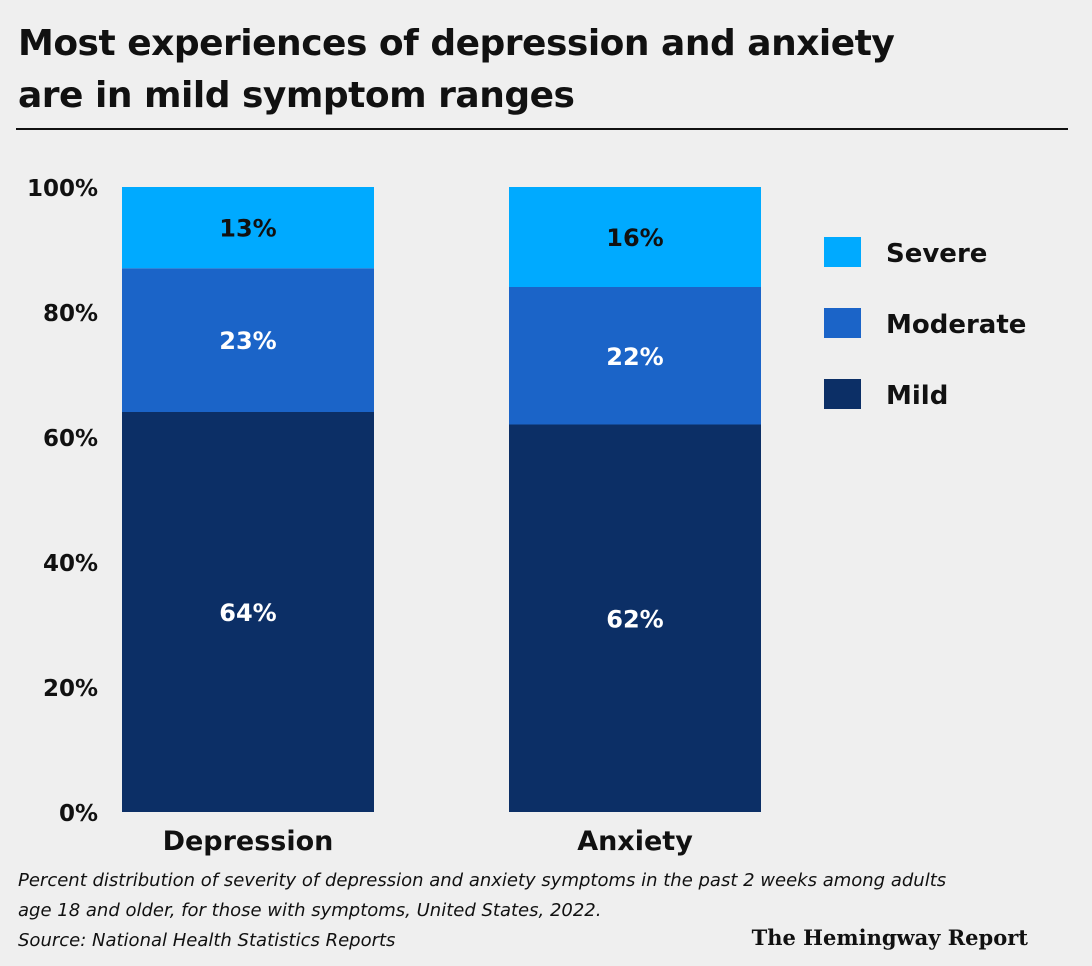  Describe the element at coordinates (70, 314) in the screenshot. I see `y-tick-label: 80%` at that location.